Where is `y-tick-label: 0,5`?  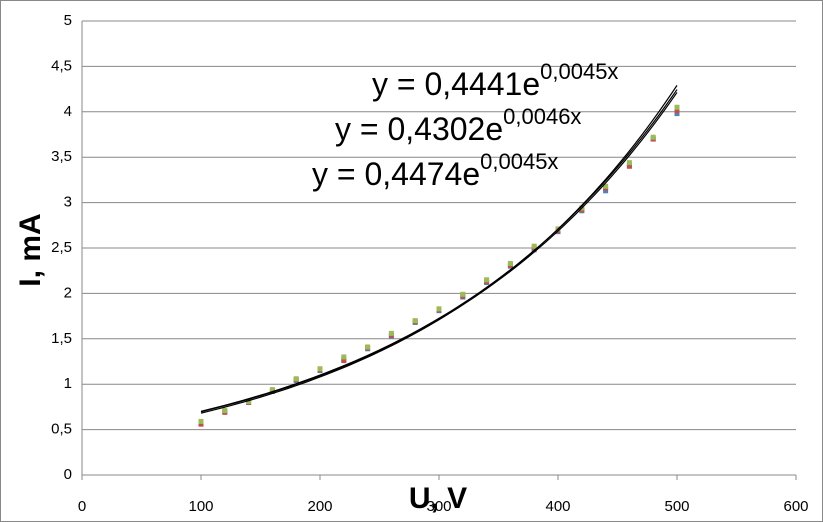 y-tick-label: 0,5 is located at coordinates (61, 429).